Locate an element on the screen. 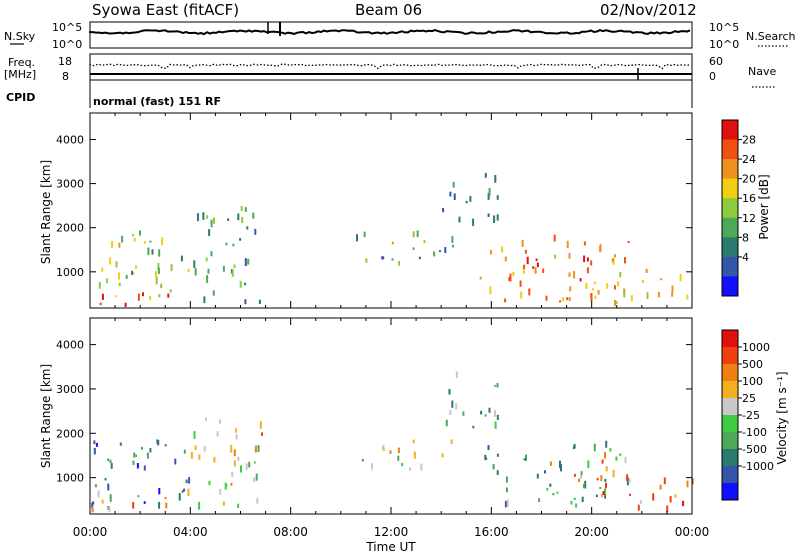 Image resolution: width=800 pixels, height=554 pixels. power-colorbar-label: Power [dB] is located at coordinates (764, 206).